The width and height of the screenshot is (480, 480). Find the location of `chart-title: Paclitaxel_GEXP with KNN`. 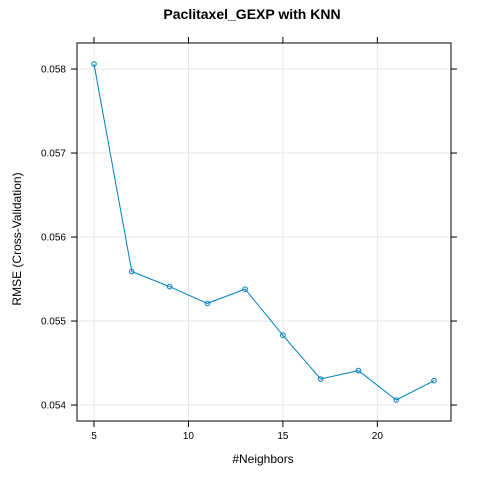

chart-title: Paclitaxel_GEXP with KNN is located at coordinates (251, 14).